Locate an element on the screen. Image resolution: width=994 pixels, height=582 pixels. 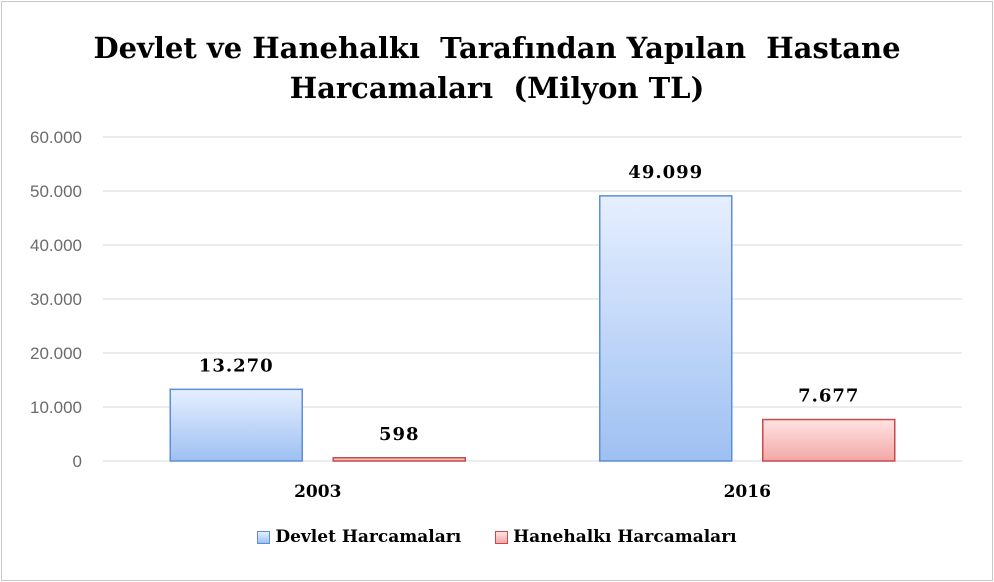
y-tick-label: 0 is located at coordinates (77, 461).